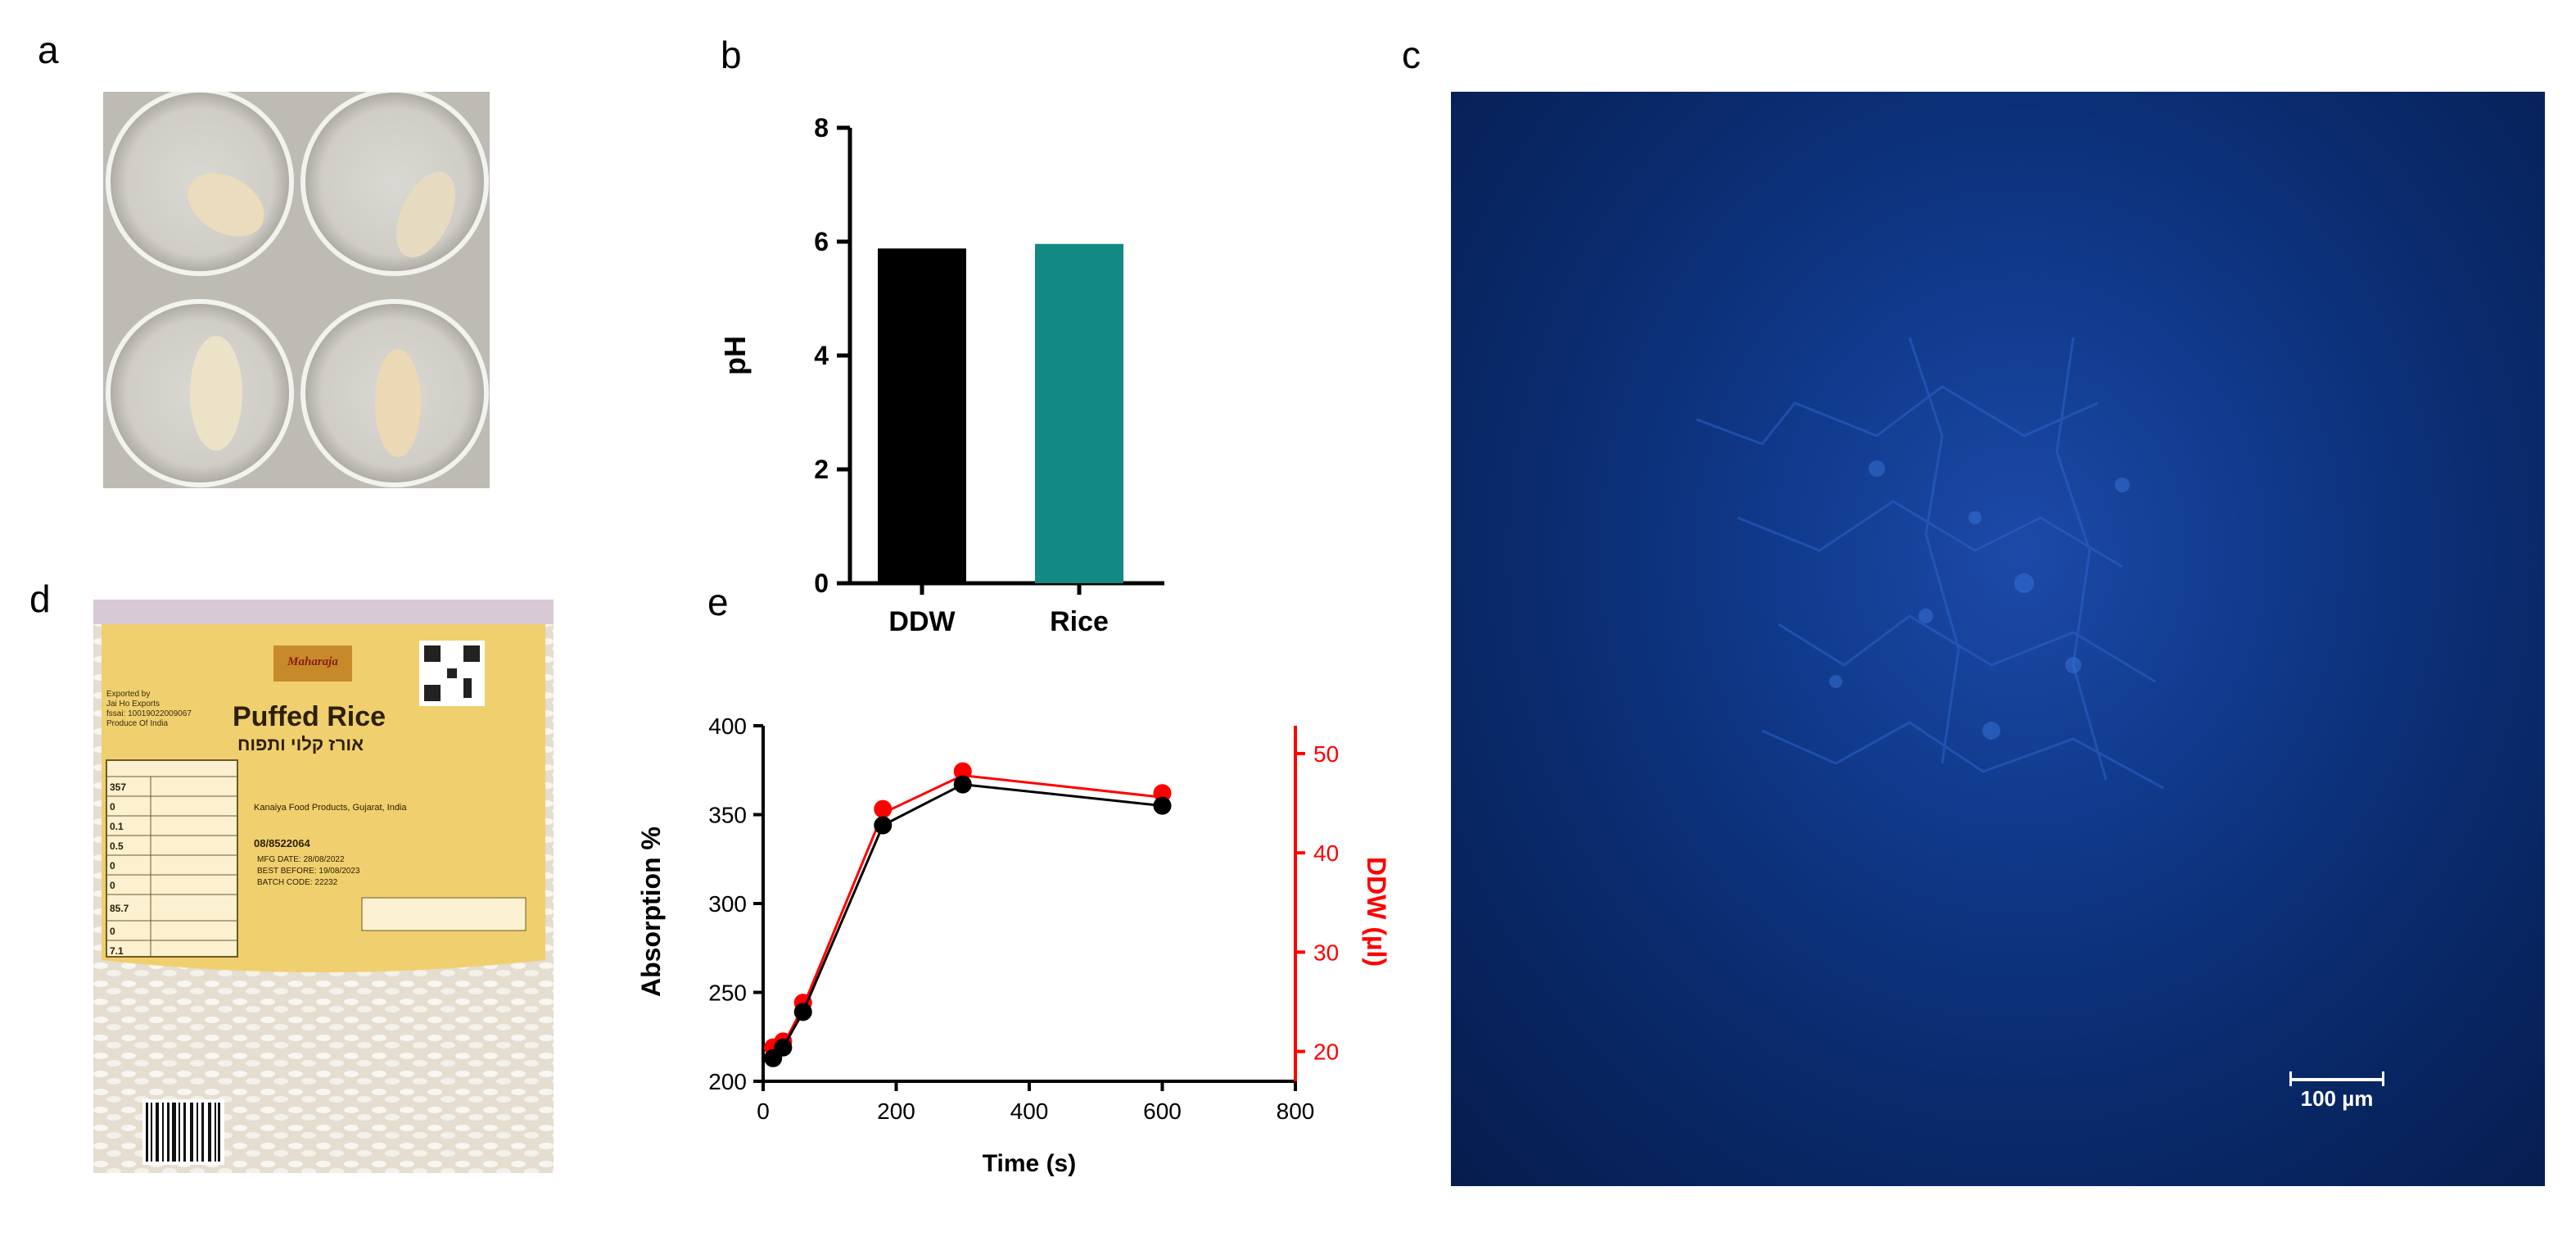 This screenshot has height=1241, width=2576. Describe the element at coordinates (922, 415) in the screenshot. I see `bar-ddw` at that location.